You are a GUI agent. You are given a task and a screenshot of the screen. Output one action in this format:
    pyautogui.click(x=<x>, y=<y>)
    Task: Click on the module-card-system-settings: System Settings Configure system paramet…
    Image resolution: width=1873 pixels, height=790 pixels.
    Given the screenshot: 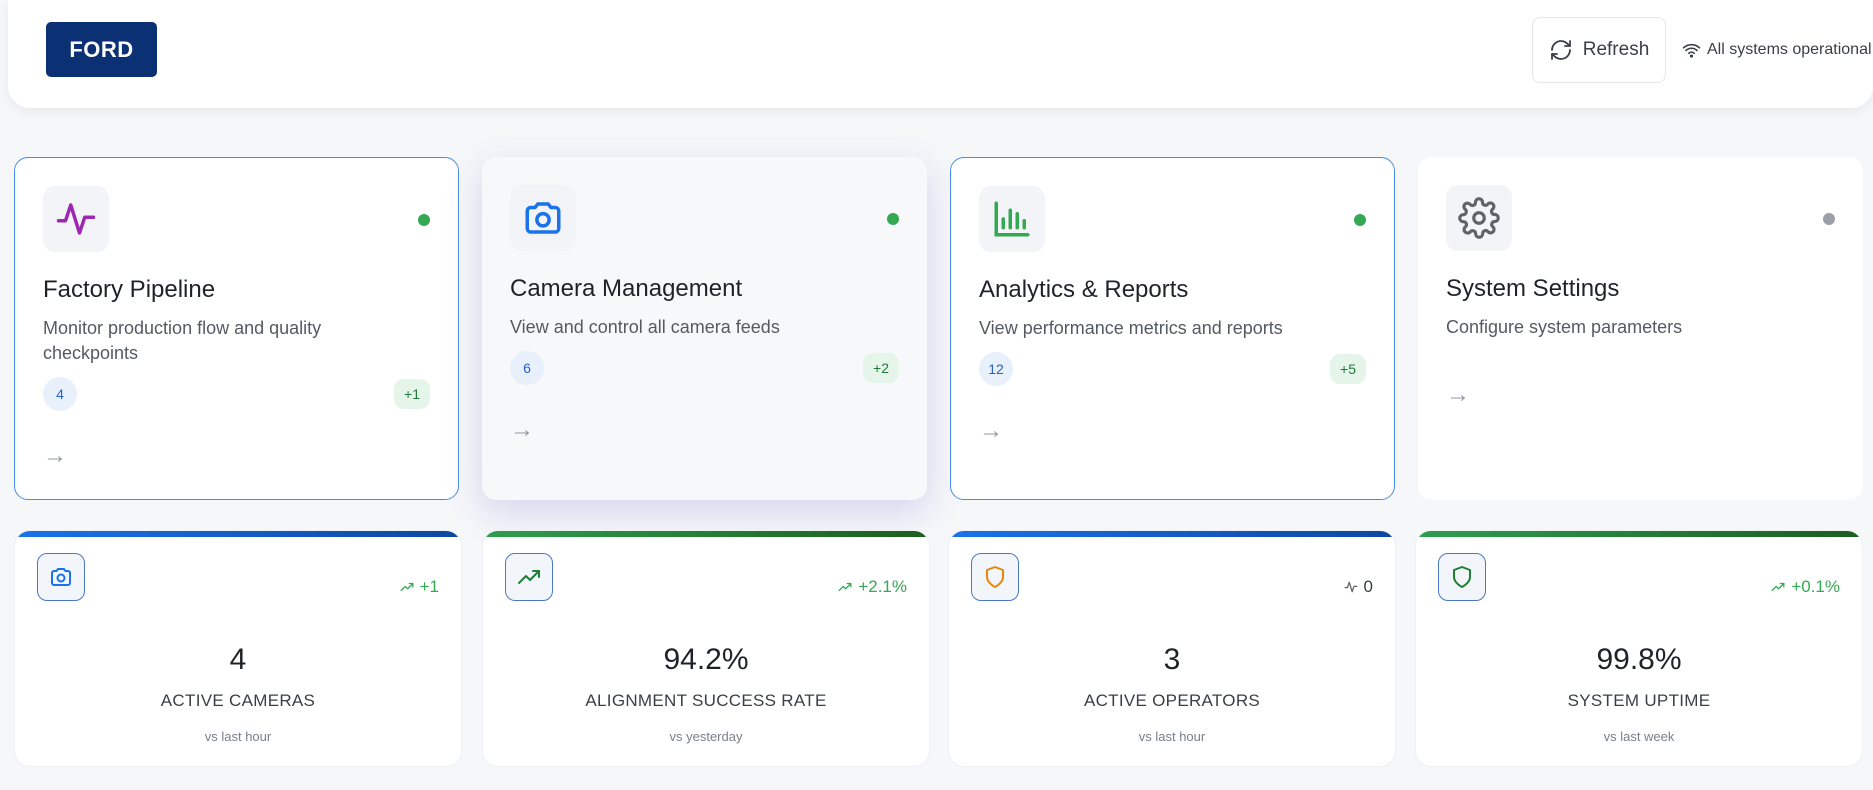 What is the action you would take?
    pyautogui.click(x=1640, y=328)
    